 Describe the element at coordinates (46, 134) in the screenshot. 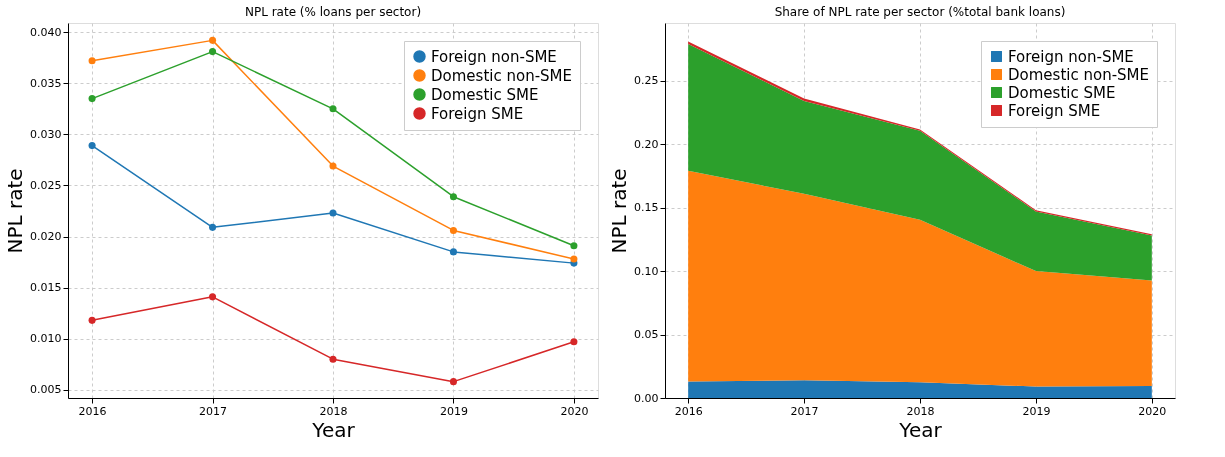

I see `y-tick-label: 0.030` at that location.